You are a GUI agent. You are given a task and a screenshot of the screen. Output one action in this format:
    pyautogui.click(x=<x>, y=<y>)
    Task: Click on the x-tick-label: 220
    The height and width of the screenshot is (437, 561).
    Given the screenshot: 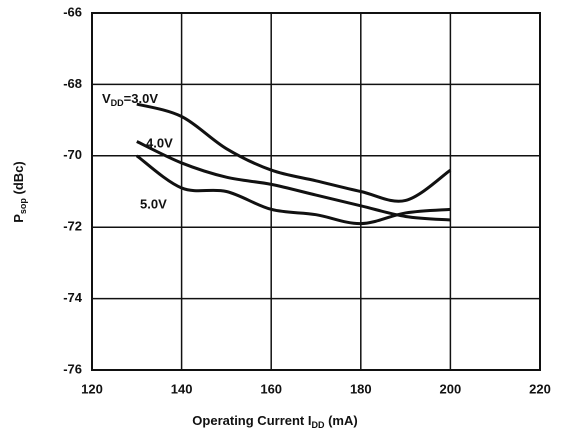 What is the action you would take?
    pyautogui.click(x=540, y=388)
    